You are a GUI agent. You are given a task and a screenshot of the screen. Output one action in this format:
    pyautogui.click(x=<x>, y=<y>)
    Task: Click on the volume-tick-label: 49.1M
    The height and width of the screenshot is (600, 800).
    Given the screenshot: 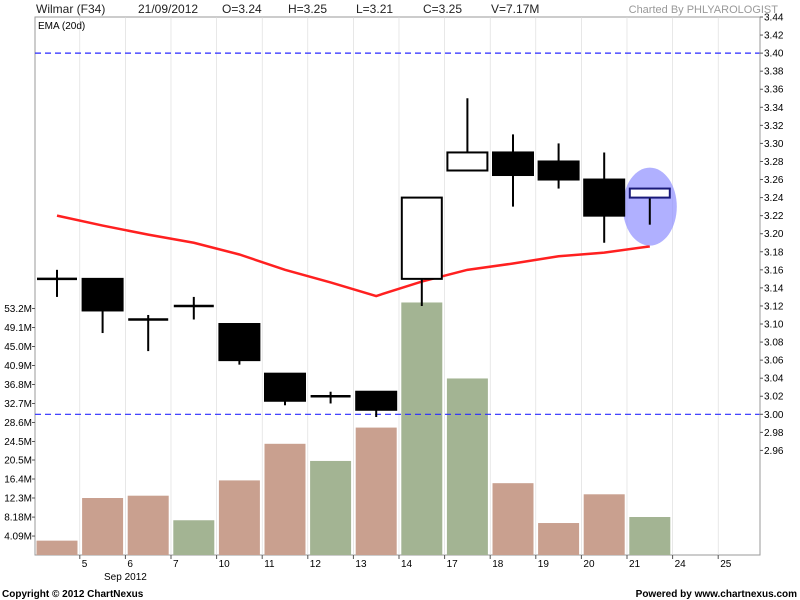 What is the action you would take?
    pyautogui.click(x=18, y=328)
    